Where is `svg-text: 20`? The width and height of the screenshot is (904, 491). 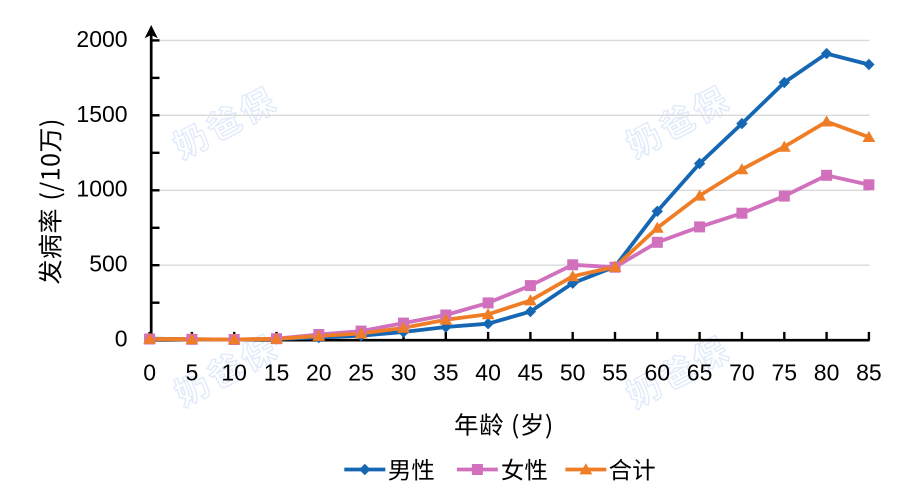
svg-text: 20 is located at coordinates (319, 373).